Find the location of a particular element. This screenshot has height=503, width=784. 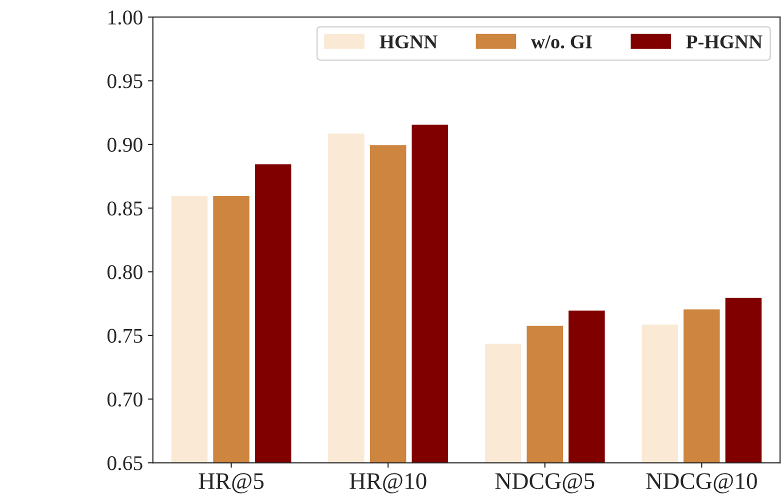

legend-label: HGNN is located at coordinates (409, 41).